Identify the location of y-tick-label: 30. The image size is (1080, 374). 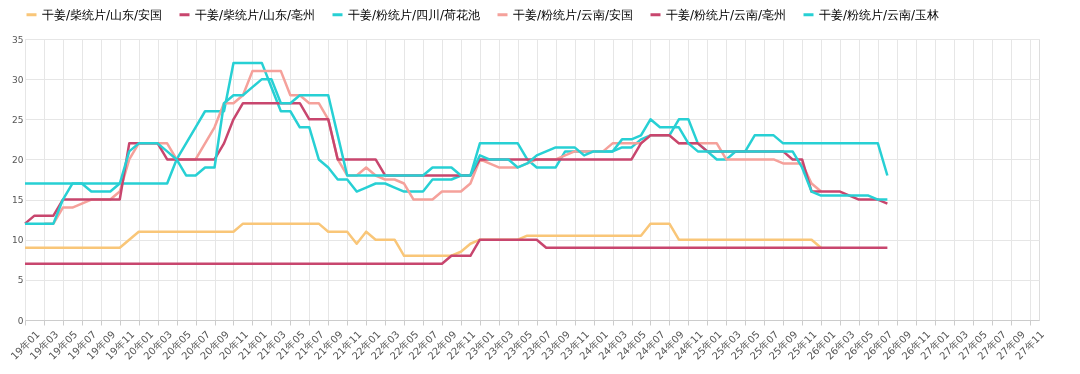
(18, 79).